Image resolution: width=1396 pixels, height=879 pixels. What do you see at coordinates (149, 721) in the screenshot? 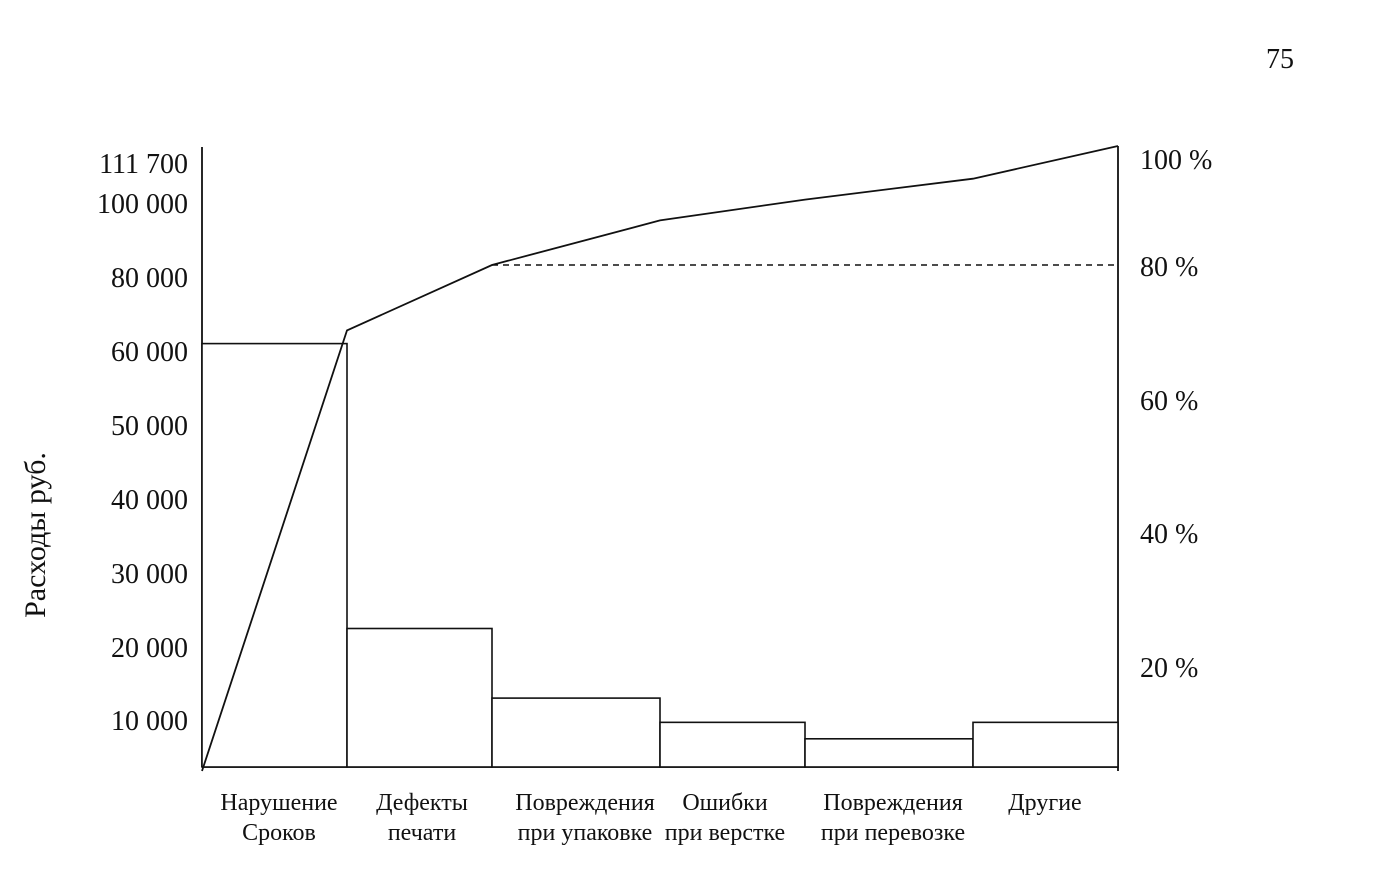
I see `left-tick-label: 10 000` at bounding box center [149, 721].